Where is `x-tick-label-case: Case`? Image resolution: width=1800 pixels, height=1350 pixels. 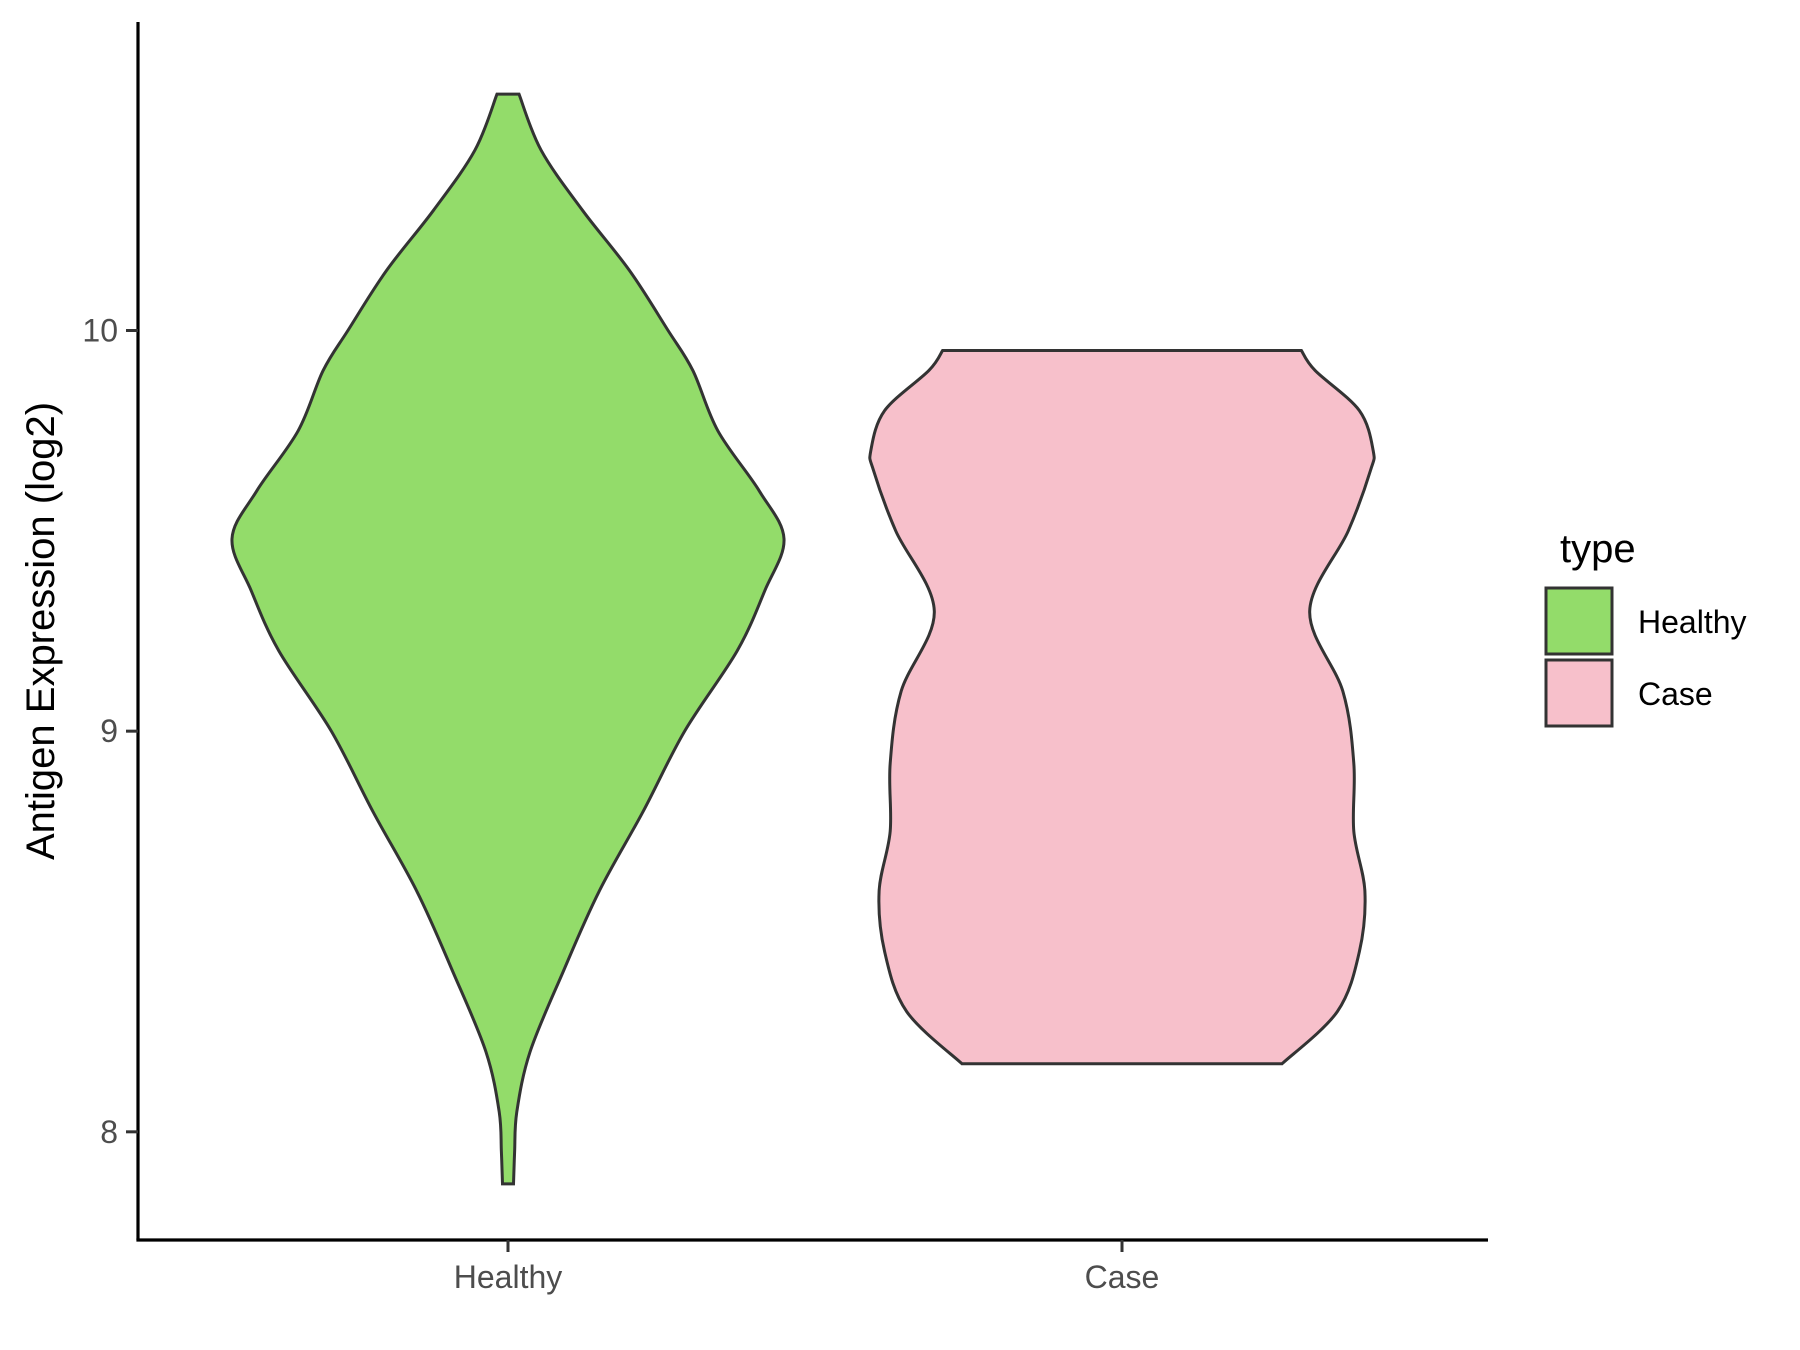 x-tick-label-case: Case is located at coordinates (1122, 1277).